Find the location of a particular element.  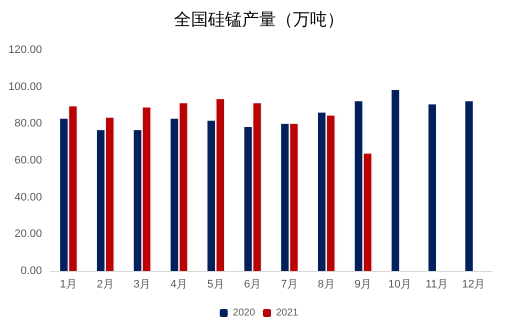

x-tick-label: 8月 is located at coordinates (326, 284).